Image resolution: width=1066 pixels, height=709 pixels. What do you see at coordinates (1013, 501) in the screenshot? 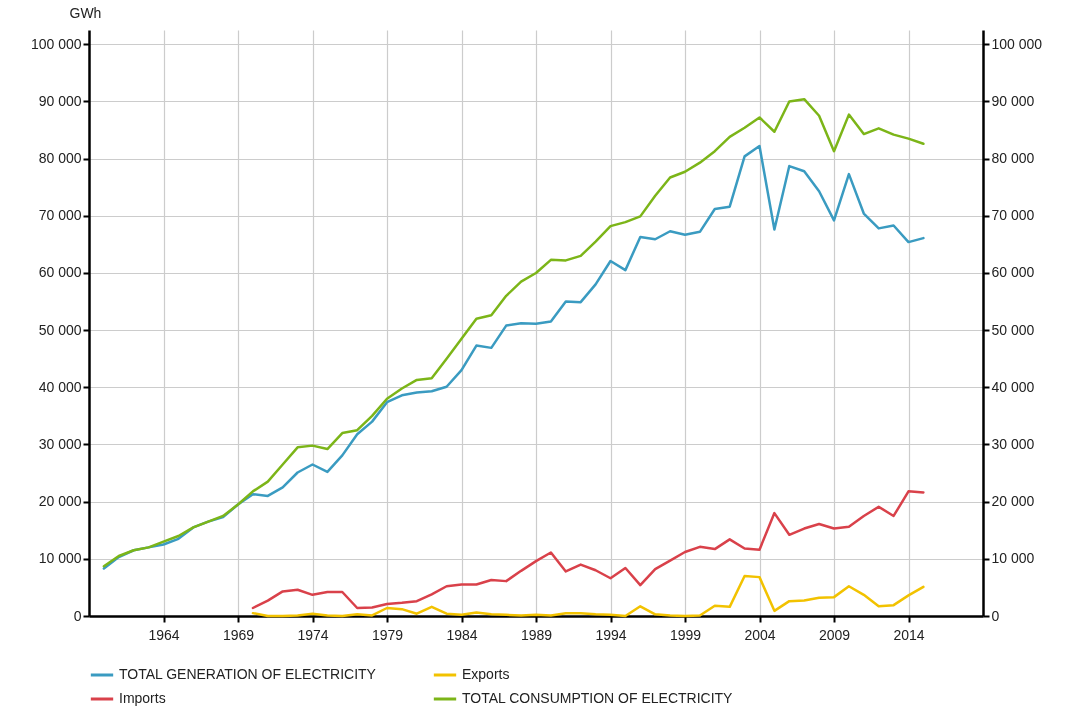
I see `y2-tick-label: 20 000` at bounding box center [1013, 501].